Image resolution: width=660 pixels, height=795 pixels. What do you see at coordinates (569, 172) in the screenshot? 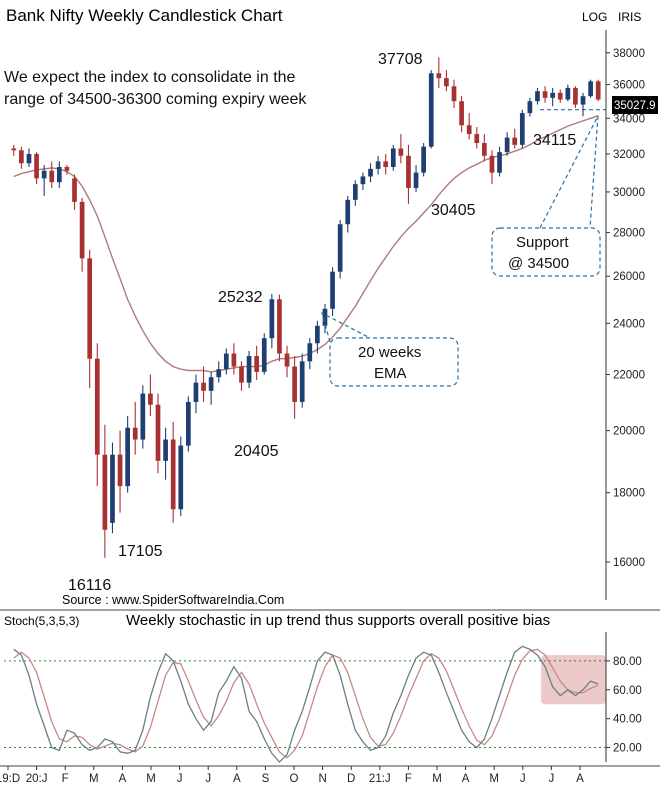
I see `support-callout-pointer` at bounding box center [569, 172].